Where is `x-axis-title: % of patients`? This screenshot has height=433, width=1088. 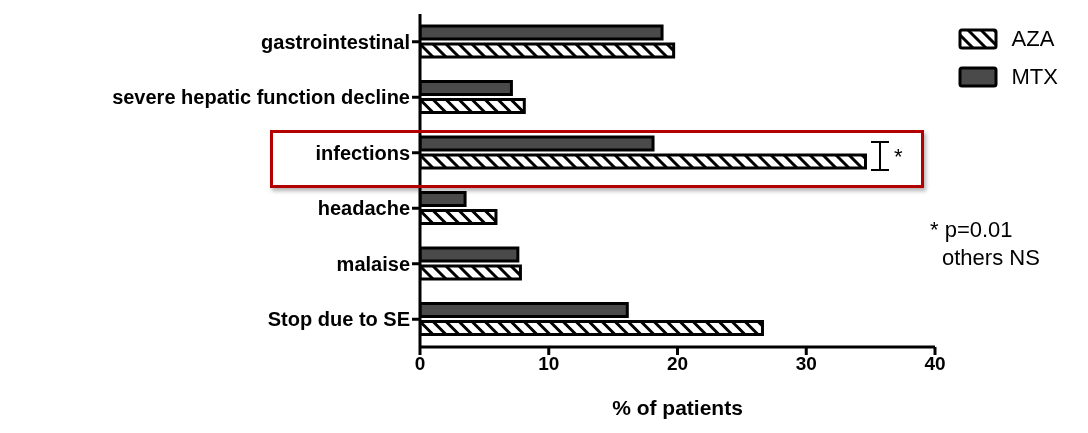
x-axis-title: % of patients is located at coordinates (677, 407).